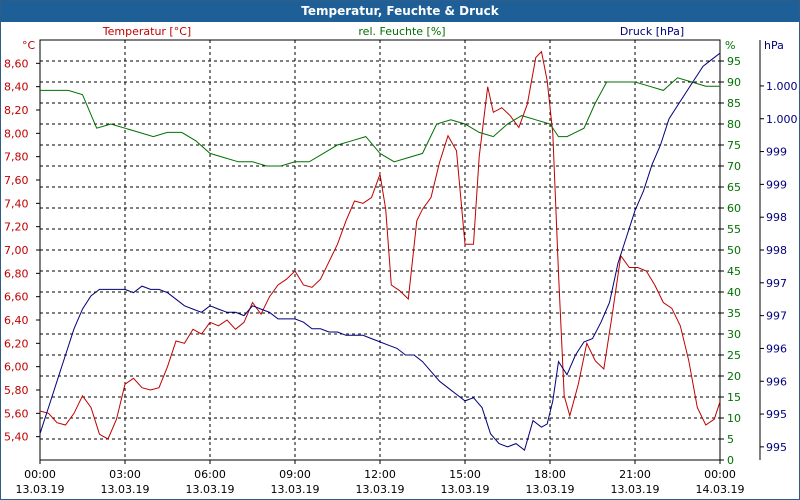 The height and width of the screenshot is (500, 800). I want to click on humidity-tick-label: 15, so click(734, 397).